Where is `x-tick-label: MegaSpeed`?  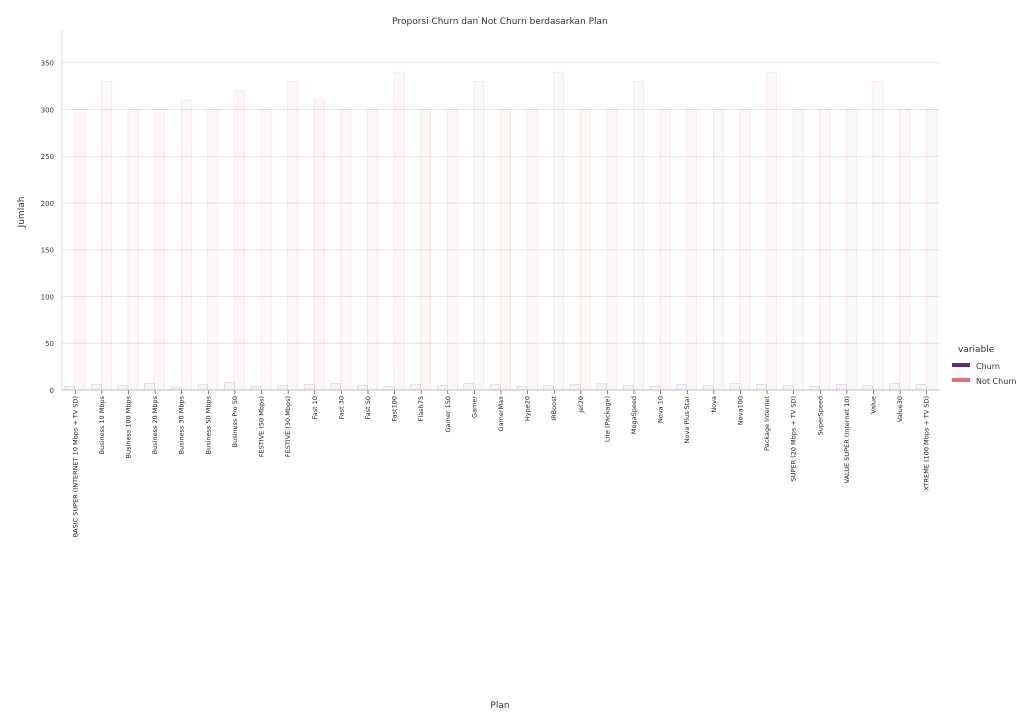
x-tick-label: MegaSpeed is located at coordinates (634, 415).